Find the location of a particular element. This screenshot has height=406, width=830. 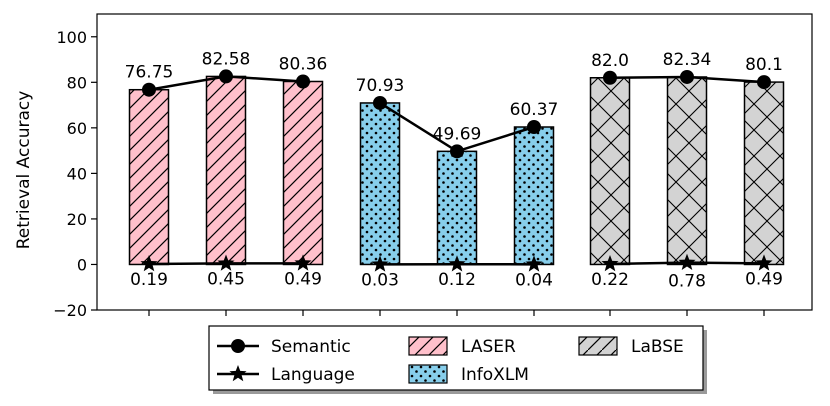

language-value-label: 0.04 is located at coordinates (534, 280).